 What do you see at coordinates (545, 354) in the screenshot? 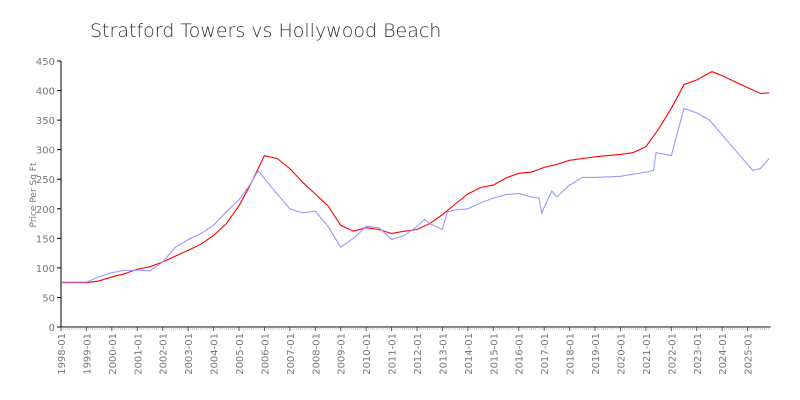
I see `x-tick-label: 2017-01` at bounding box center [545, 354].